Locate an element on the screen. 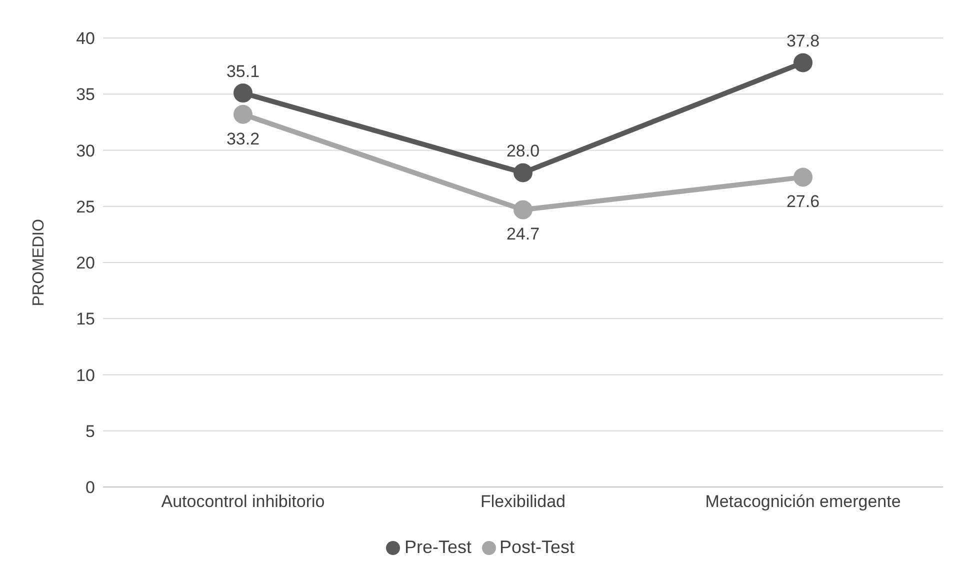  data-label: 28.0 is located at coordinates (523, 151).